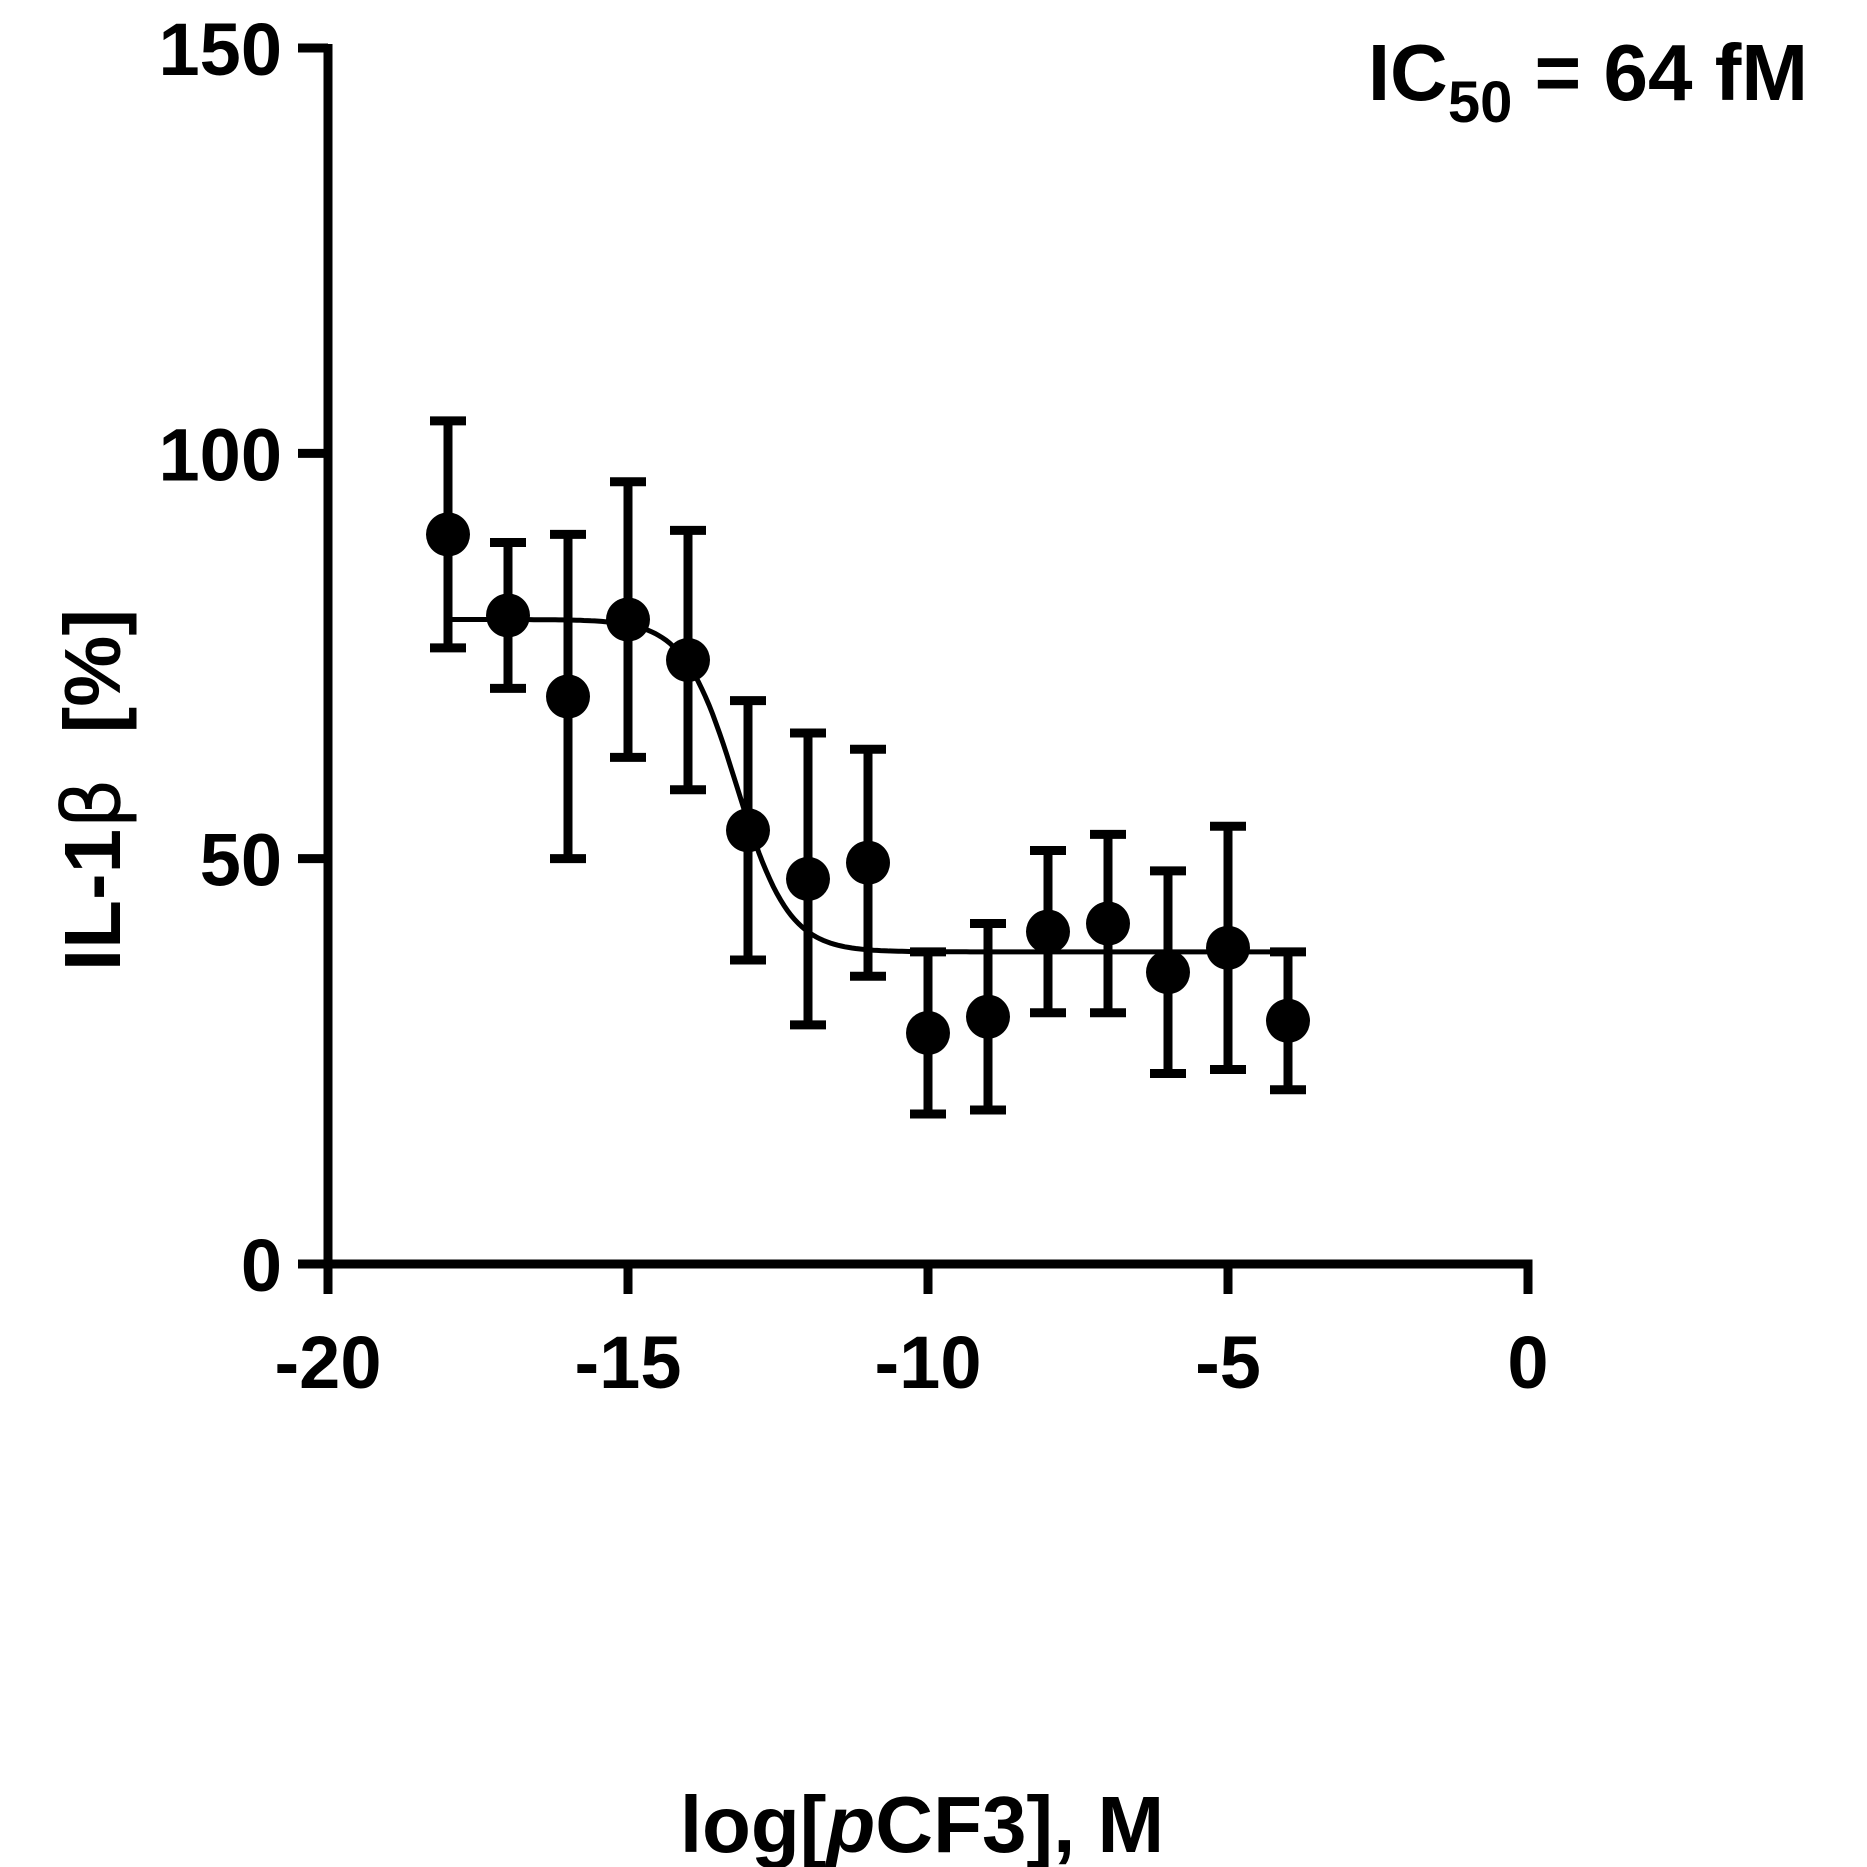  Describe the element at coordinates (1480, 102) in the screenshot. I see `ic50-annotation-sub: 50` at that location.